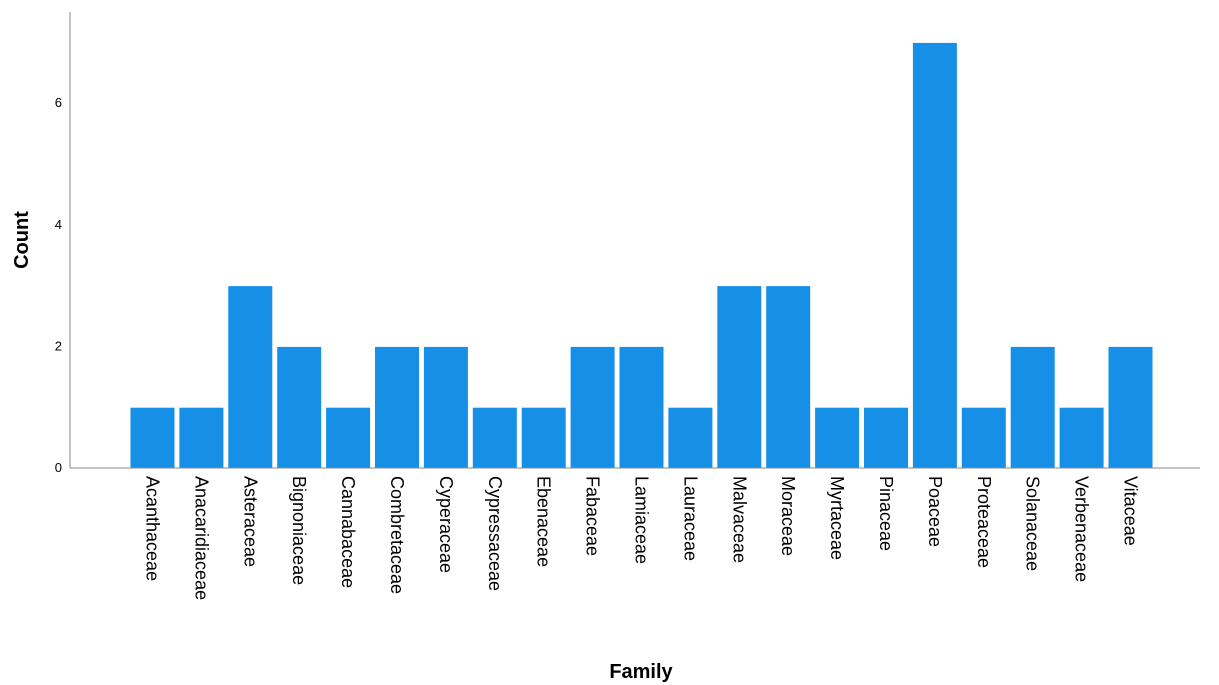 This screenshot has width=1219, height=685. I want to click on bar-bignoniaceae, so click(299, 407).